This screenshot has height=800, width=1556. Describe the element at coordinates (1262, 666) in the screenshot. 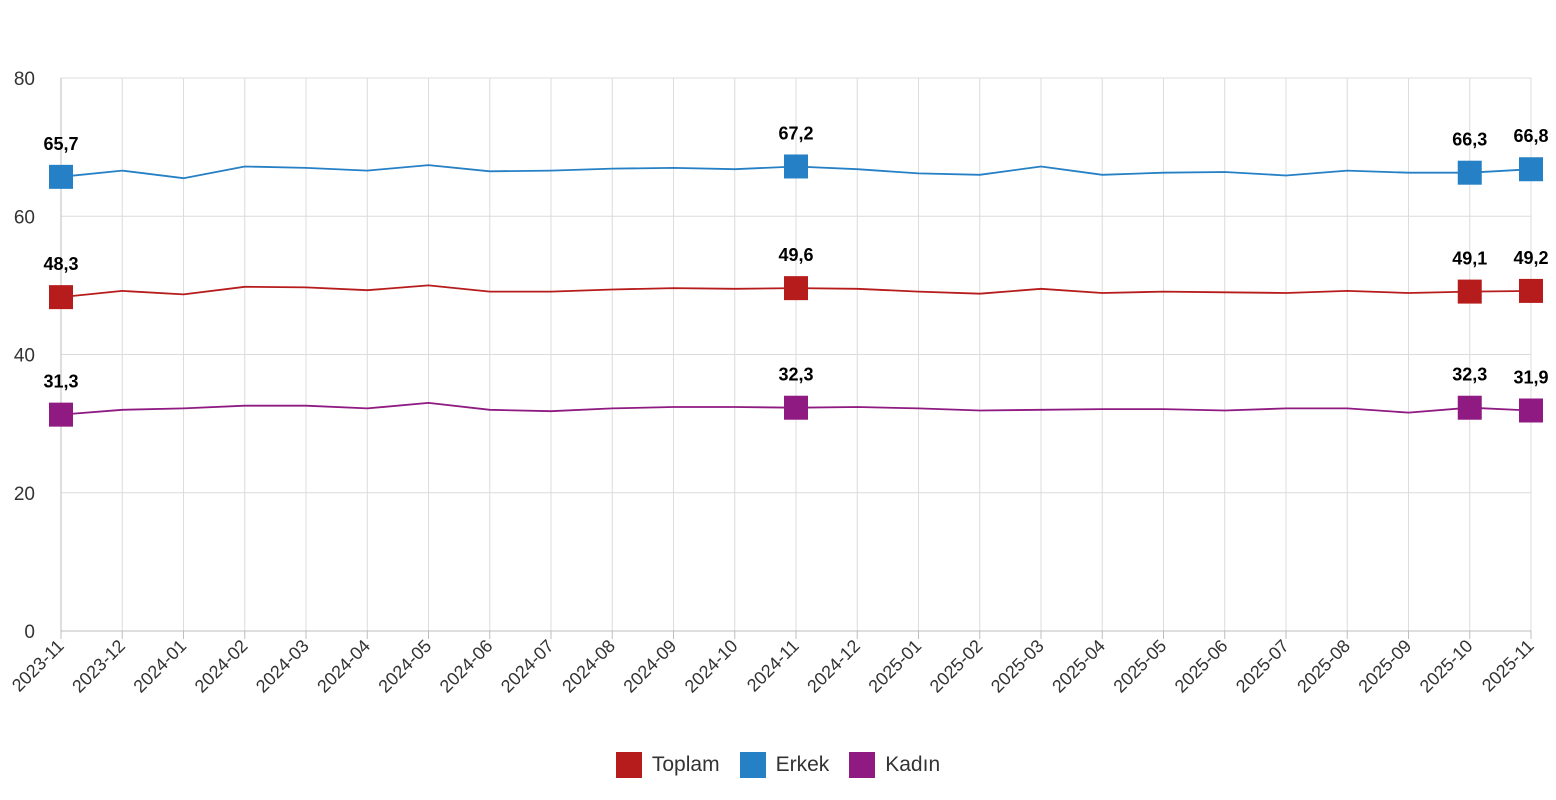

I see `x-tick-label: 2025-07` at that location.